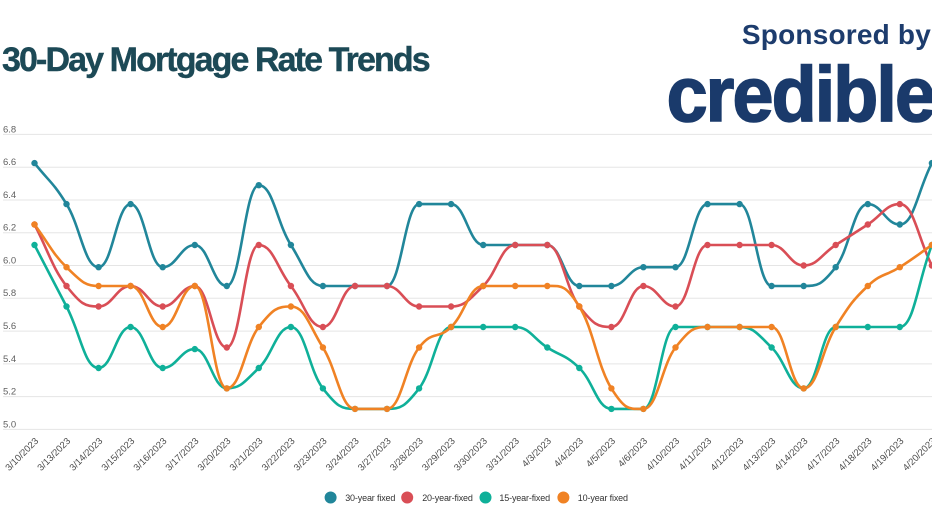  Describe the element at coordinates (569, 453) in the screenshot. I see `svg-text: 4/4/2023` at that location.